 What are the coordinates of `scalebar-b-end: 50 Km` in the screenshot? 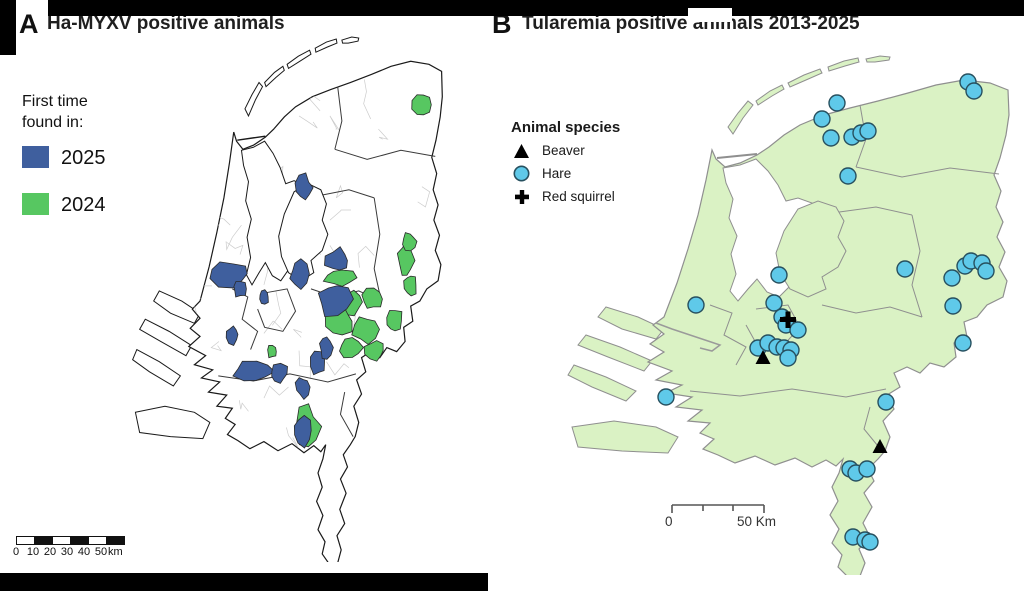 It's located at (757, 521).